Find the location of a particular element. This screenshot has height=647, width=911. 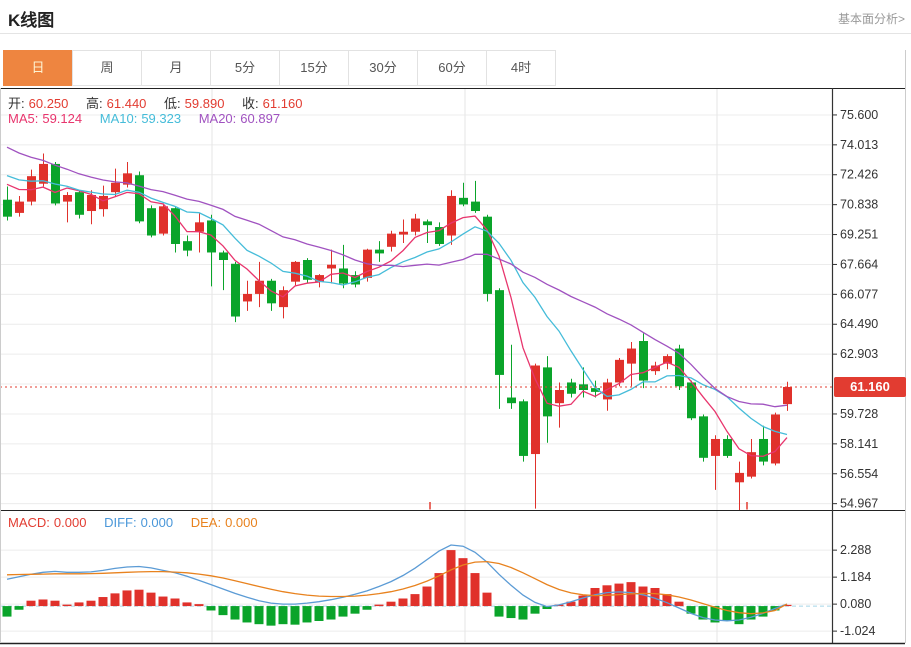

svg-text: 54.967 is located at coordinates (859, 504).